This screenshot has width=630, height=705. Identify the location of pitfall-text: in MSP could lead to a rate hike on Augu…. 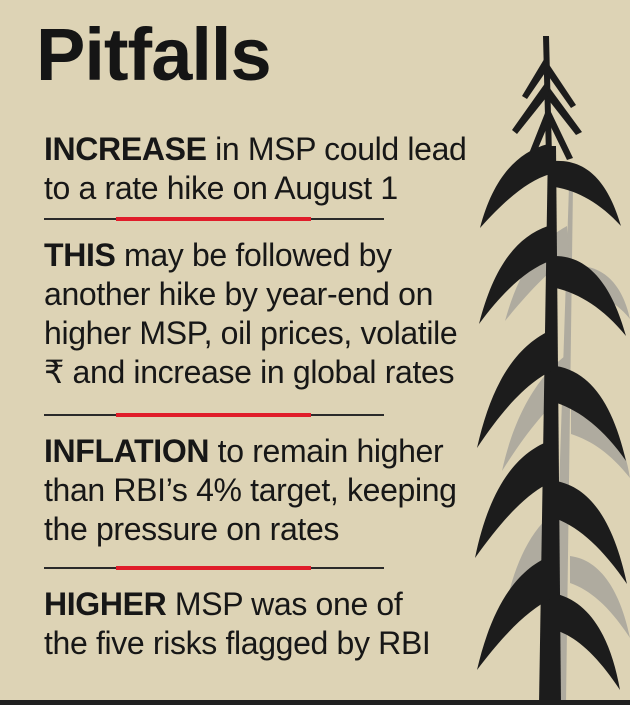
(255, 168).